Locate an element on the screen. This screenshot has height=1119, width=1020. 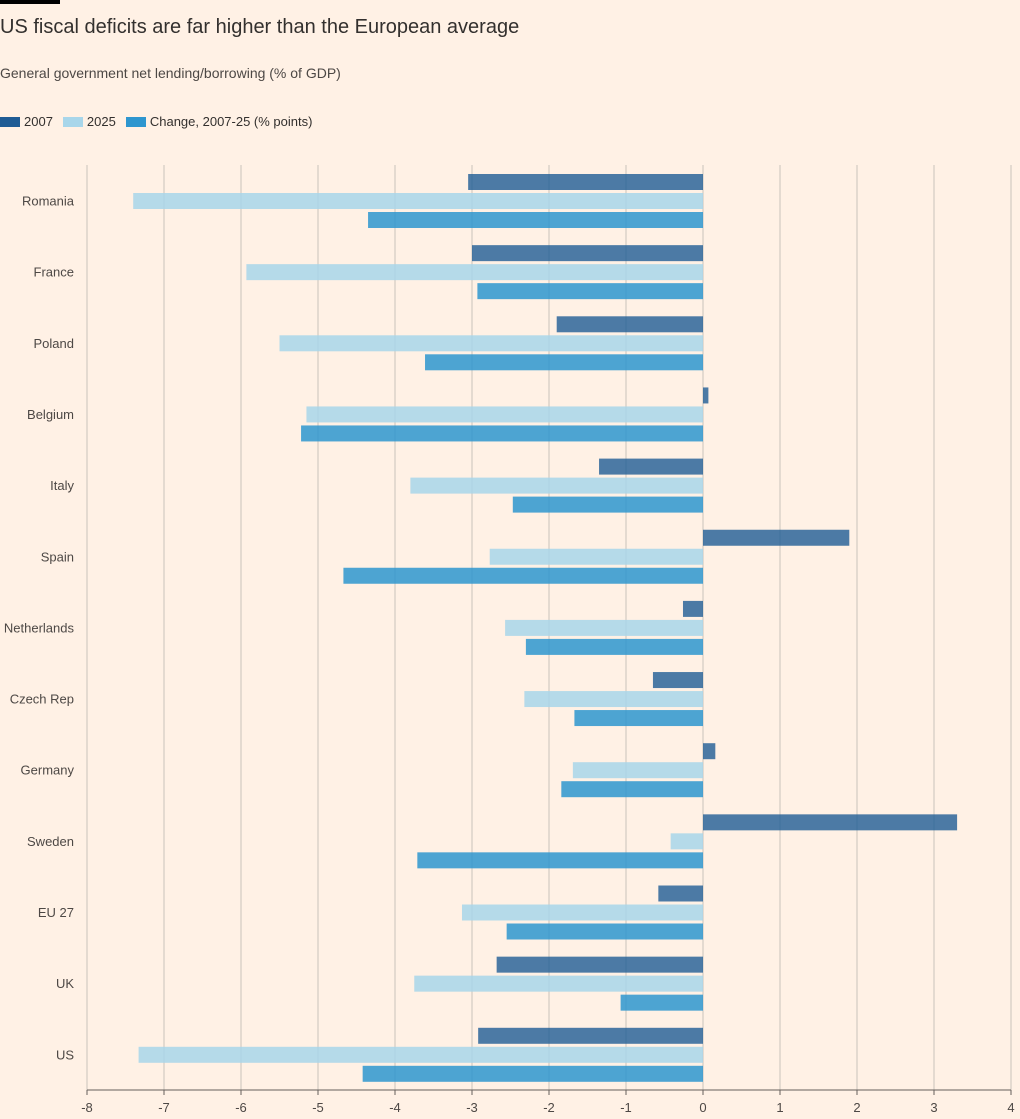
x-tick-label: 2 is located at coordinates (856, 1107).